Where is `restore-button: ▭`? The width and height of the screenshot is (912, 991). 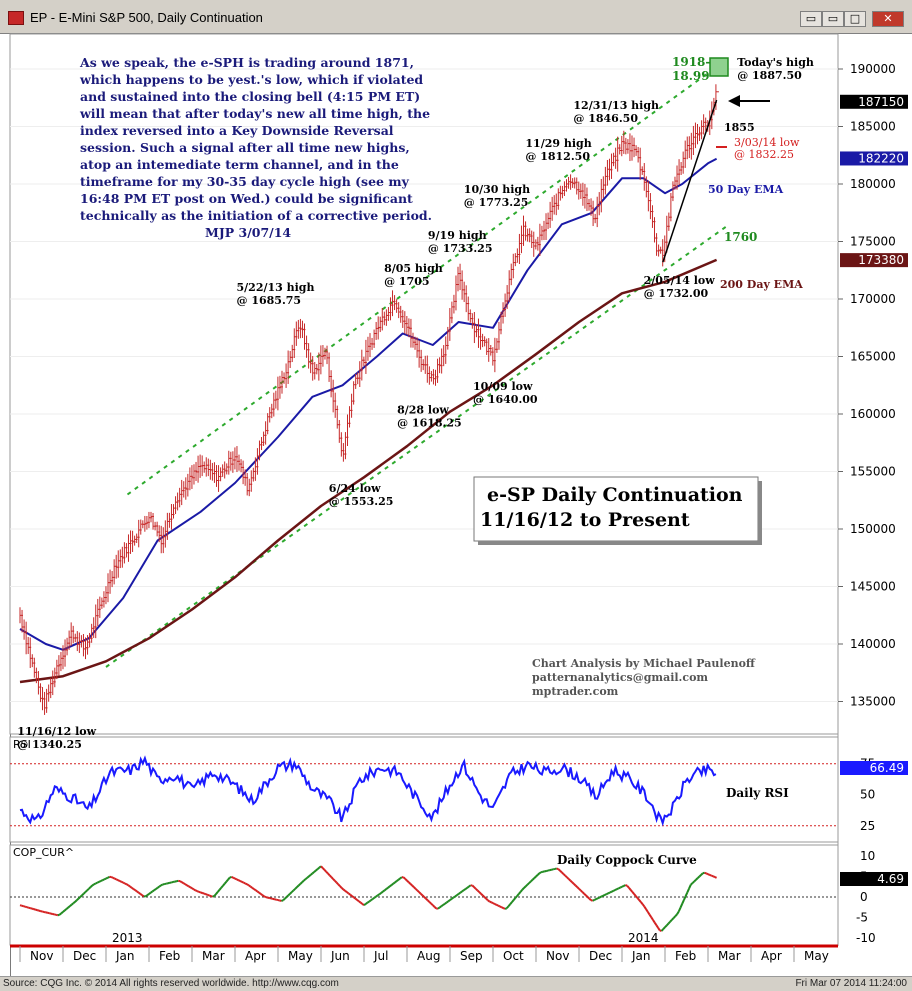
restore-button: ▭ is located at coordinates (833, 19).